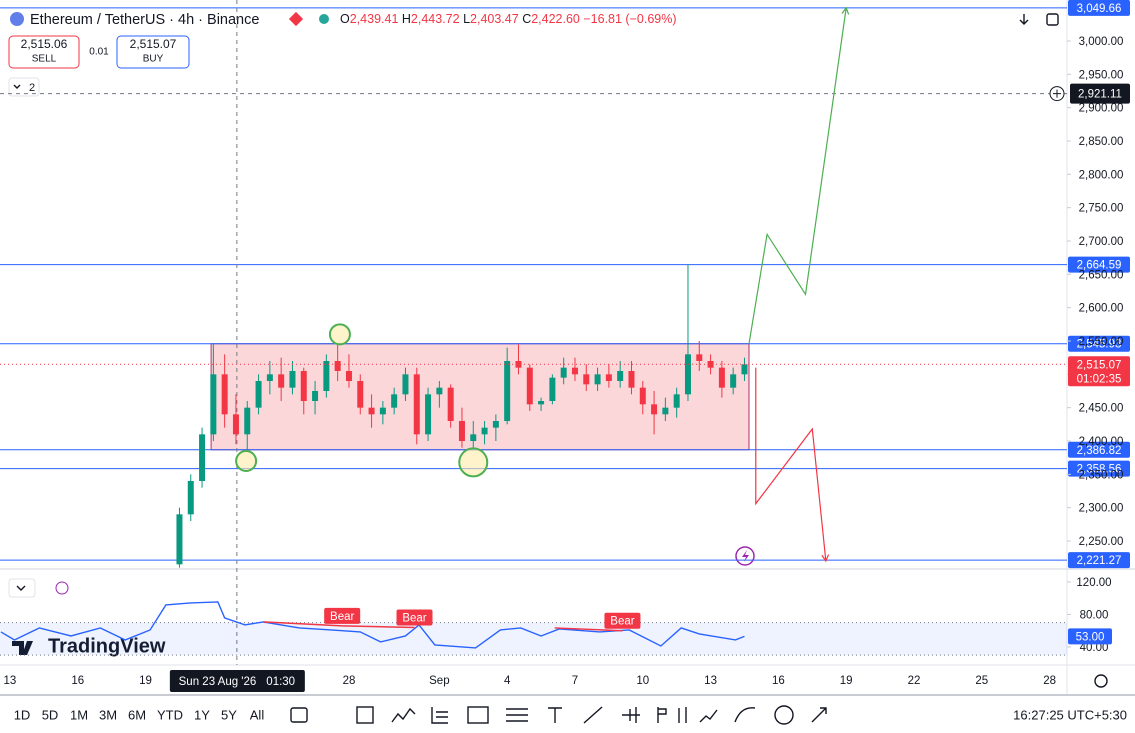 The width and height of the screenshot is (1135, 733). What do you see at coordinates (1099, 379) in the screenshot?
I see `countdown: 01:02:35` at bounding box center [1099, 379].